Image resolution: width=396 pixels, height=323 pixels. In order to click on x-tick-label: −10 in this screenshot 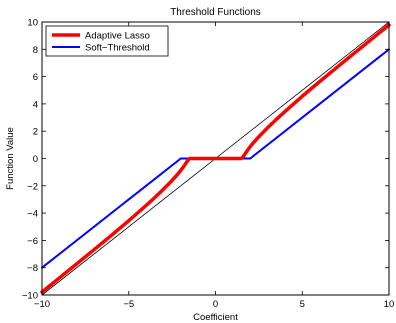, I will do `click(42, 304)`.